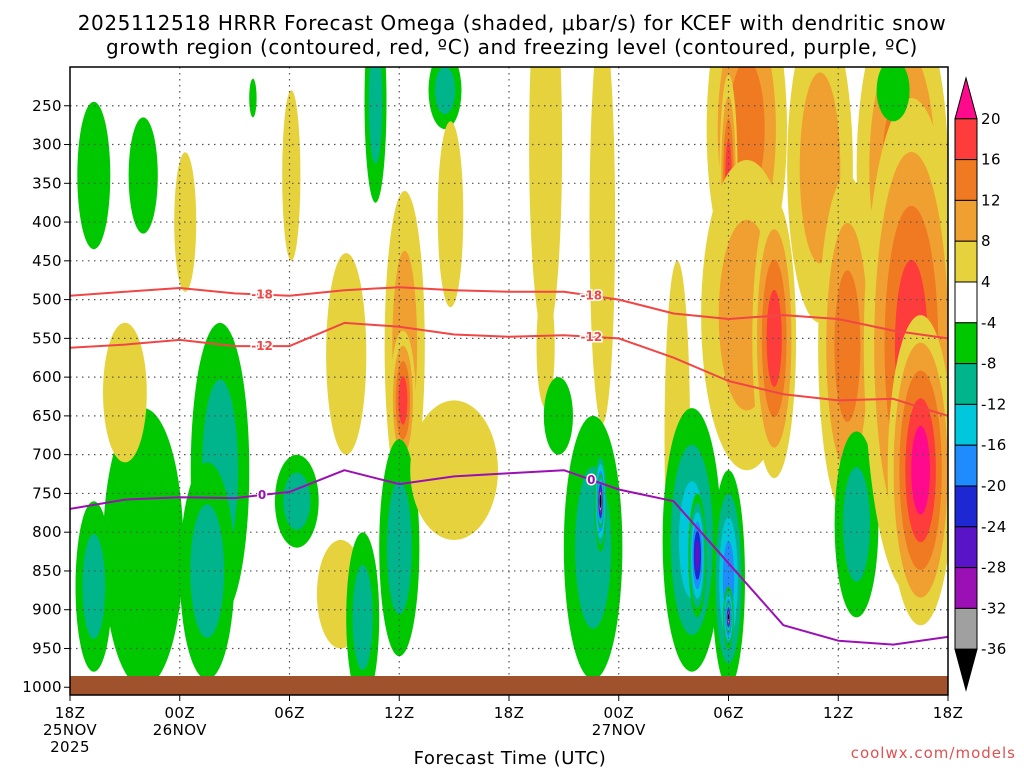  Describe the element at coordinates (47, 416) in the screenshot. I see `y-tick-label: 650` at that location.